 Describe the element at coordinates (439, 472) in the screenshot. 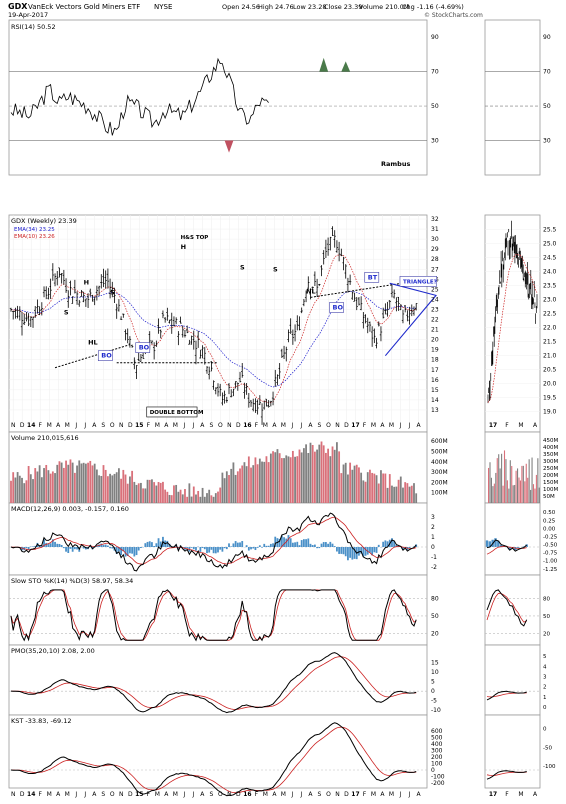

I see `volume-y-tick: 300M` at that location.